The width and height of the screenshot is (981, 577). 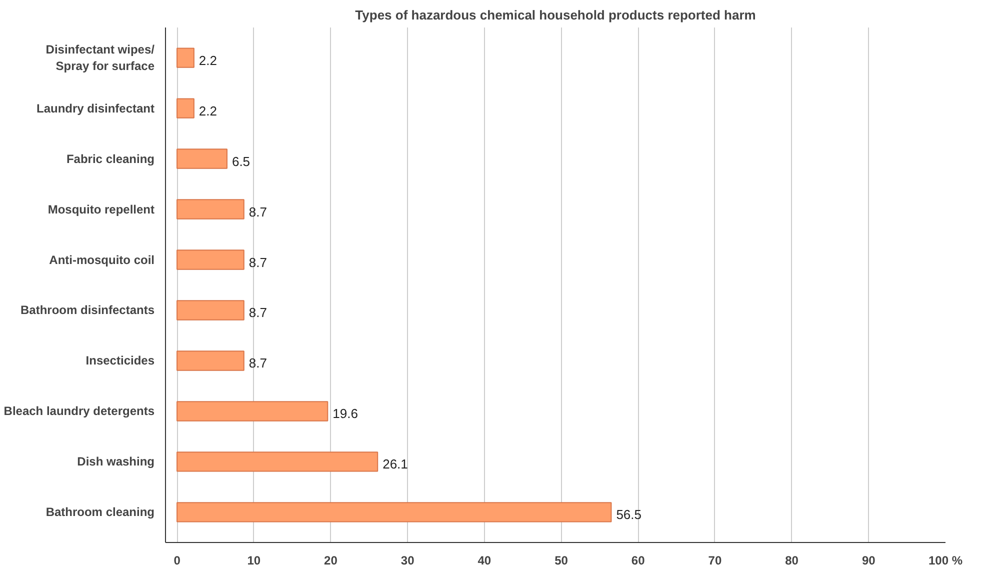 What do you see at coordinates (177, 561) in the screenshot?
I see `x-tick-label: 0` at bounding box center [177, 561].